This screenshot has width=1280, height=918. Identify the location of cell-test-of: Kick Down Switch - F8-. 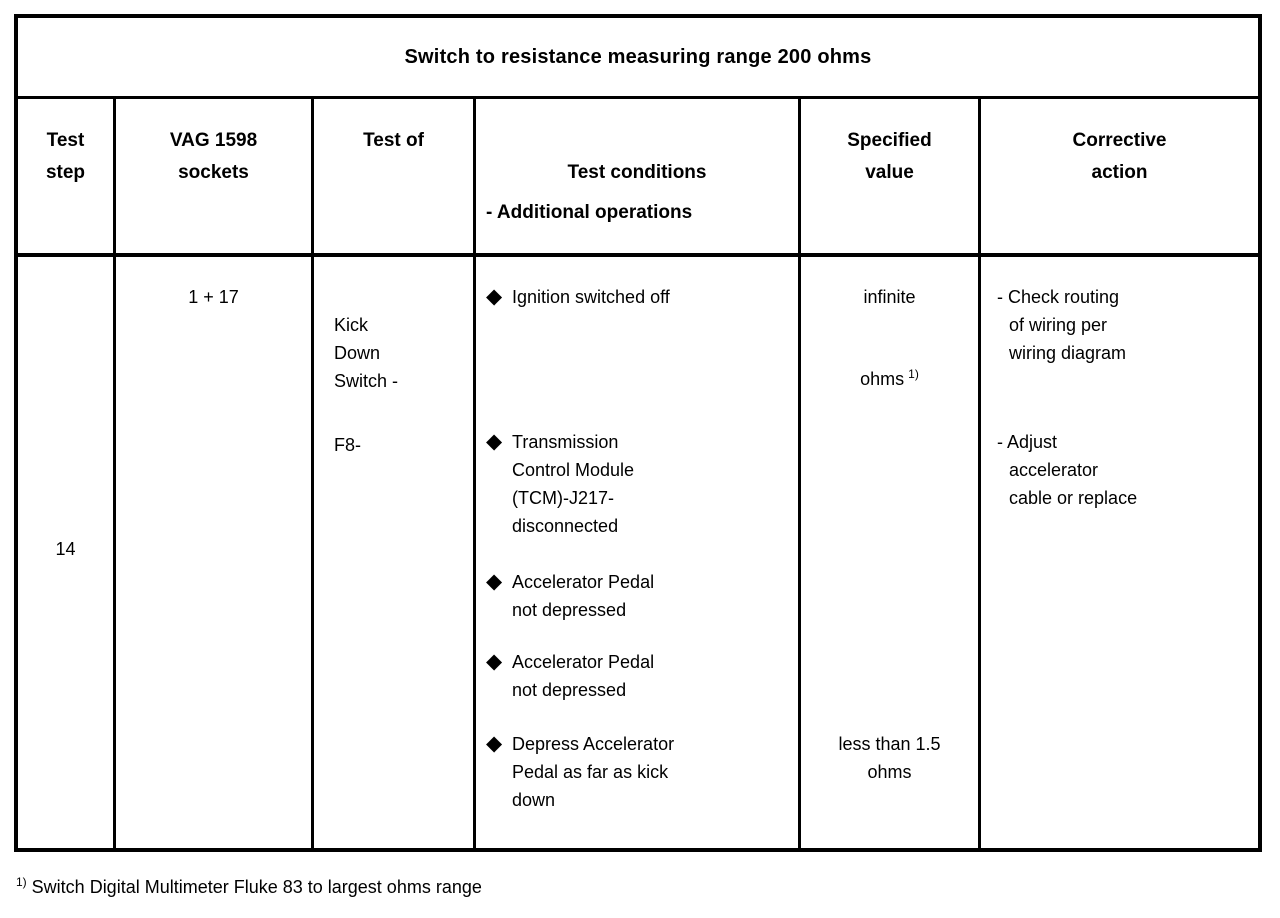
(395, 552).